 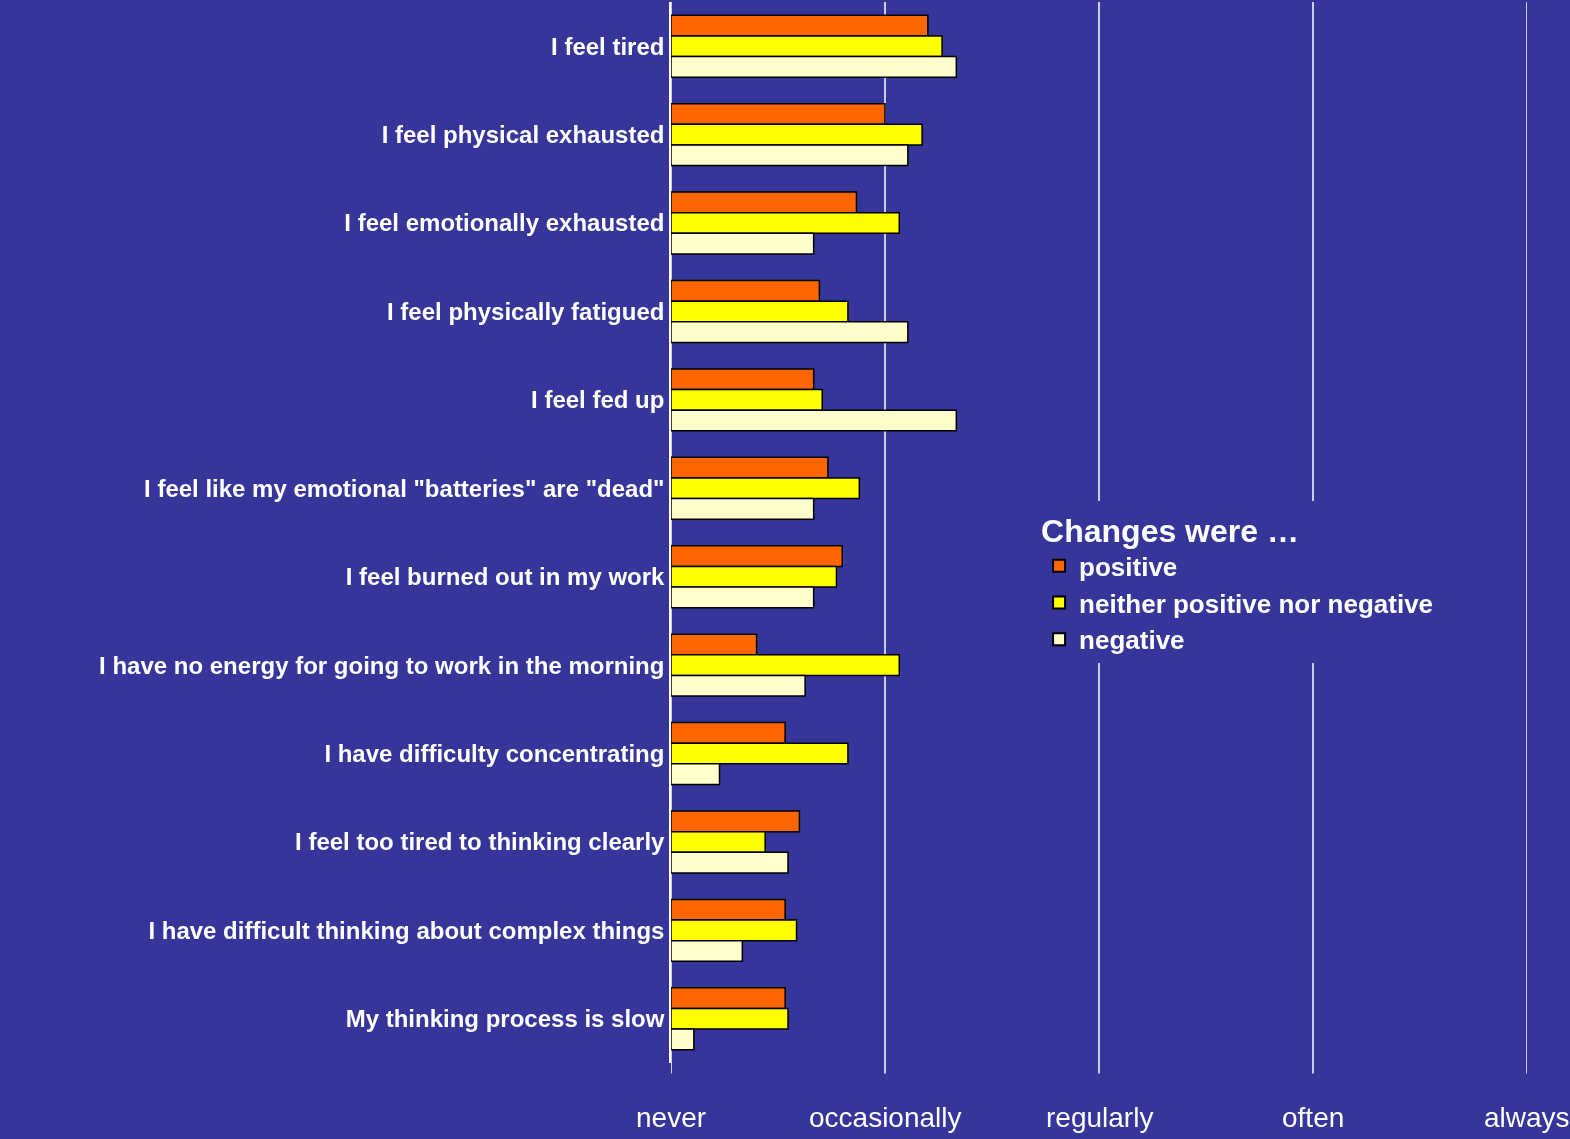 What do you see at coordinates (1100, 1117) in the screenshot?
I see `ref-line-label: regularly` at bounding box center [1100, 1117].